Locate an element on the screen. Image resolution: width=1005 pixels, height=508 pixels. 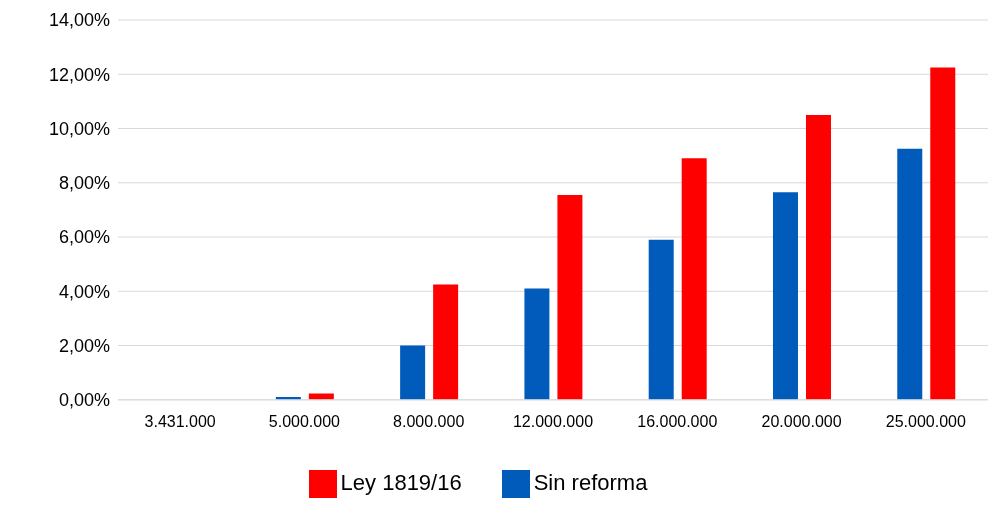
legend-label: Ley 1819/16 is located at coordinates (401, 482).